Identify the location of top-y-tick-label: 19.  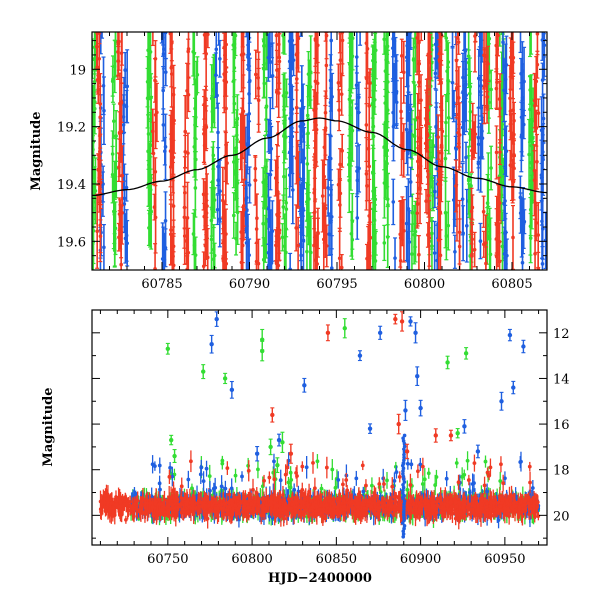
(77, 70).